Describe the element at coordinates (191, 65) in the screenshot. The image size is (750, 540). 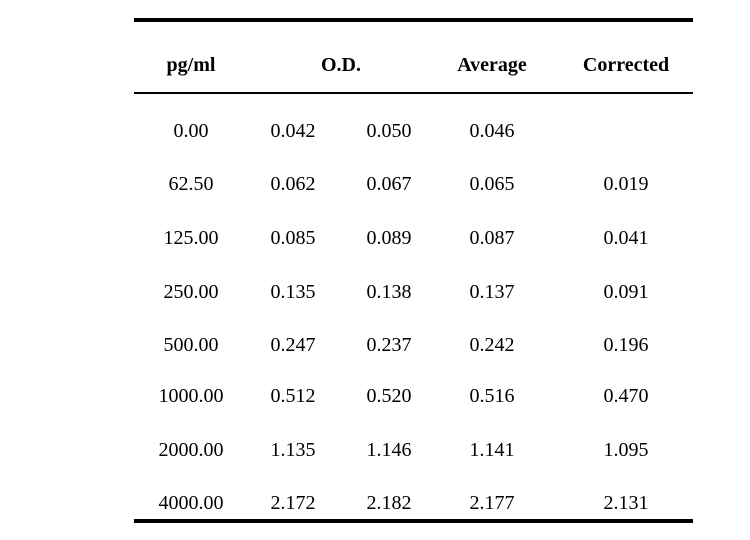
I see `header-concentration: pg/ml` at that location.